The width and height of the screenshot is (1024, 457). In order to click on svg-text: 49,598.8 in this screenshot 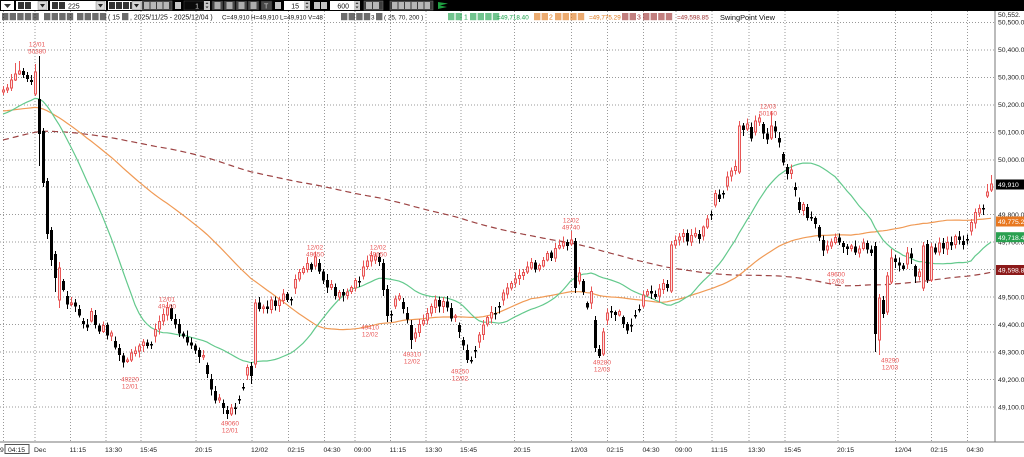, I will do `click(1011, 271)`.